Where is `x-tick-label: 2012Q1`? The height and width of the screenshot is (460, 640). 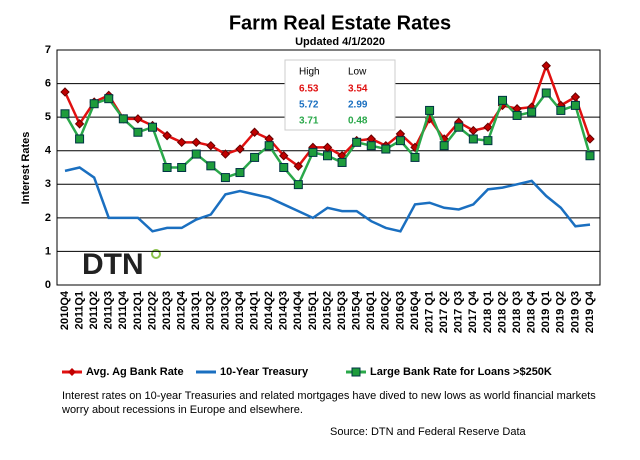
x-tick-label: 2012Q1 is located at coordinates (138, 310).